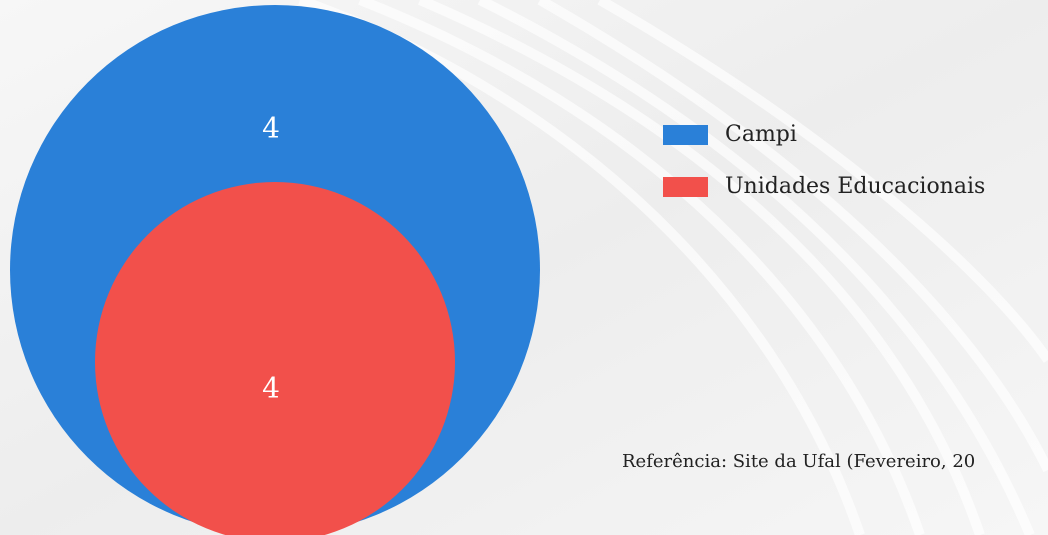 The width and height of the screenshot is (1048, 535). What do you see at coordinates (761, 134) in the screenshot?
I see `legend-label: Campi` at bounding box center [761, 134].